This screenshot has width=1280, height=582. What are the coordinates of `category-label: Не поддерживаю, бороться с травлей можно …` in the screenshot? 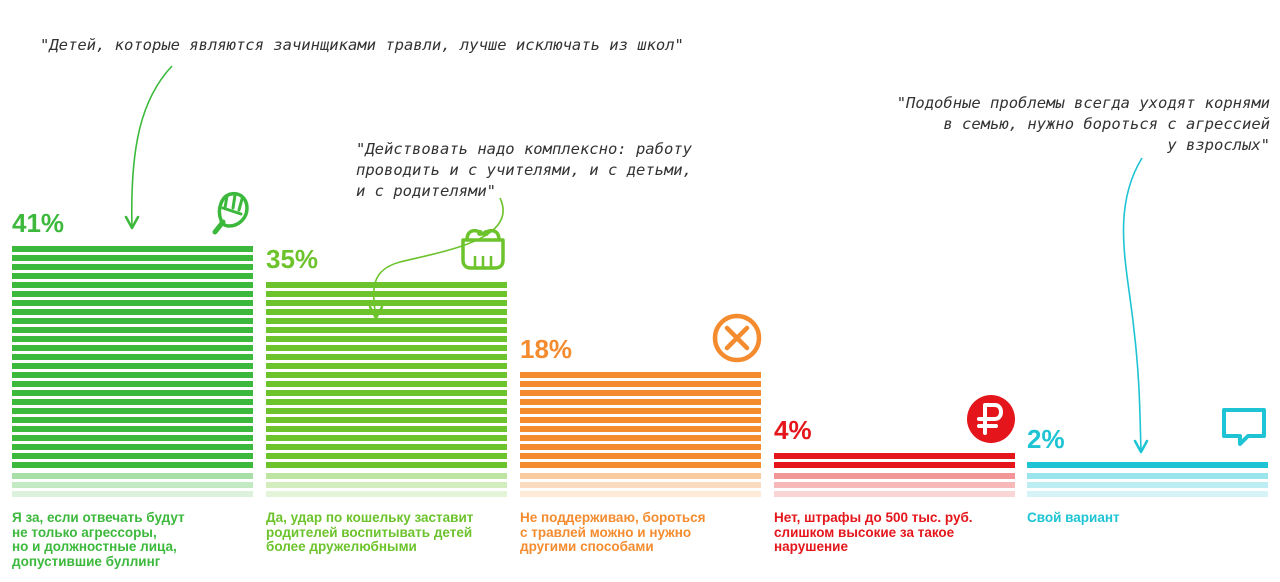 It's located at (613, 532).